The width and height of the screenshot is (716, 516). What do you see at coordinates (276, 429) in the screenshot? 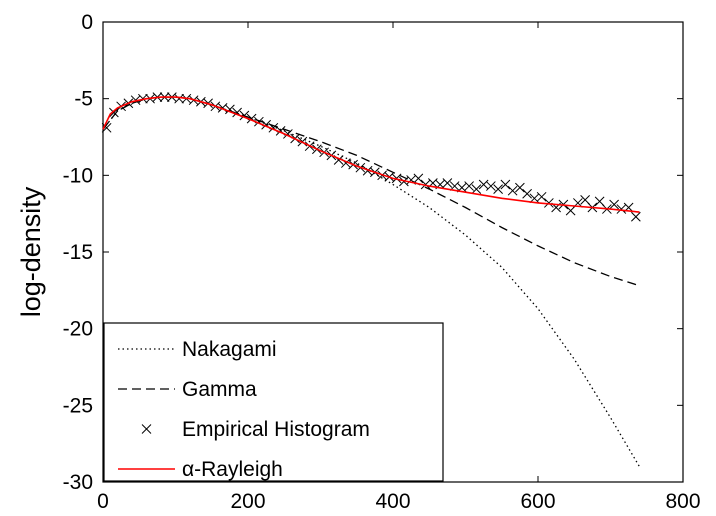
I see `legend-label-series-3: Empirical Histogram` at bounding box center [276, 429].